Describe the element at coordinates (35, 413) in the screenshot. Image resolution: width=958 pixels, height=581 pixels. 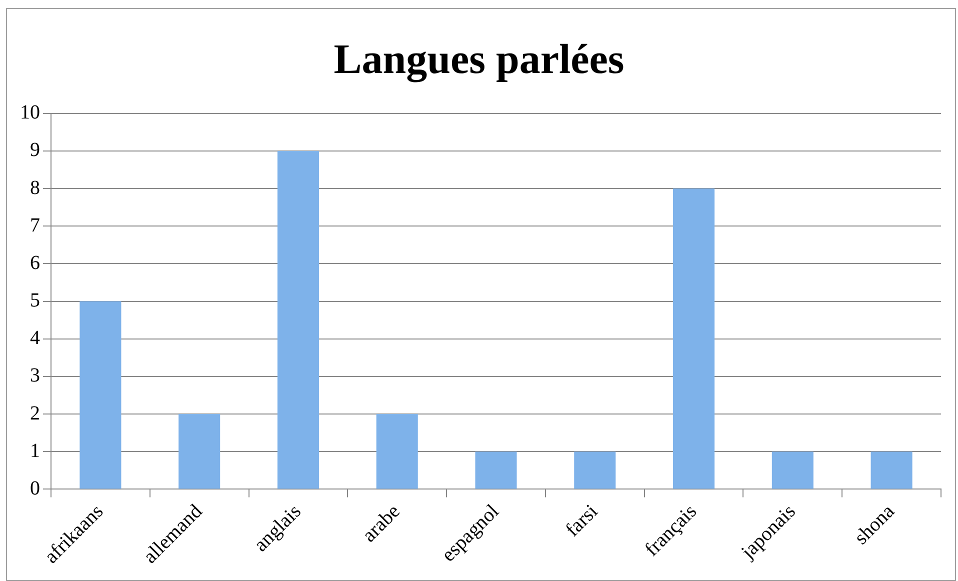
I see `y-tick-label: 2` at that location.